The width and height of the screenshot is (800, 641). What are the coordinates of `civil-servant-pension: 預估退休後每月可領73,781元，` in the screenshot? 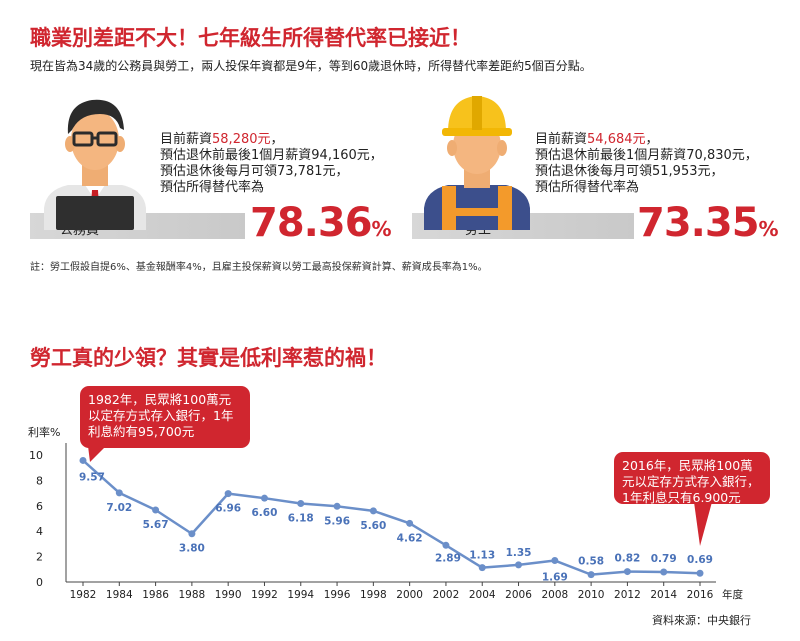 It's located at (254, 171).